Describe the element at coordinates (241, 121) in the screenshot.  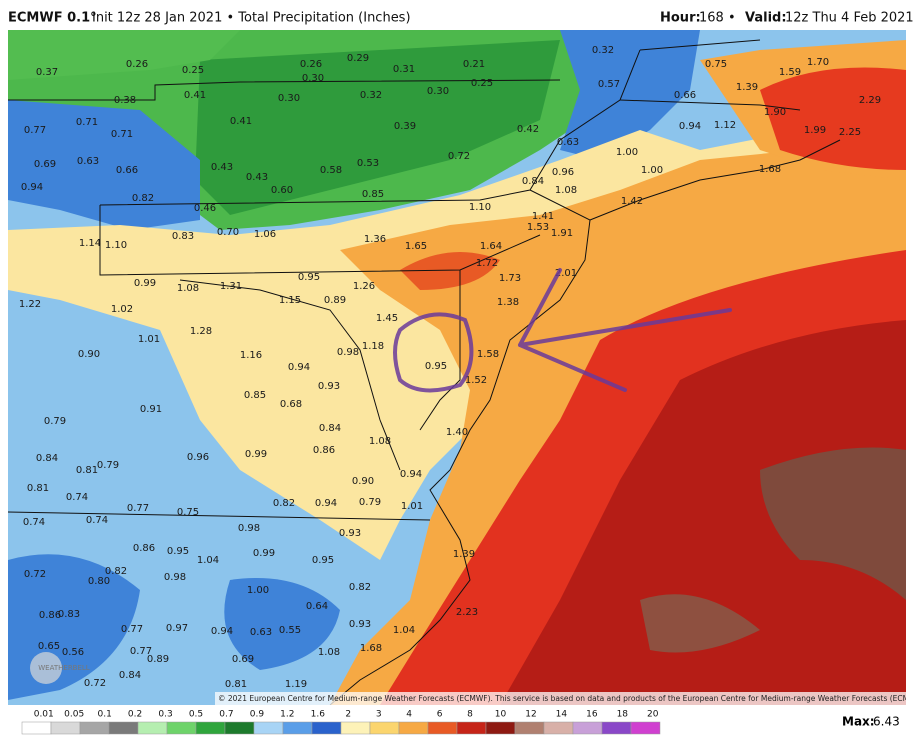
I see `map-value-label: 0.41` at that location.